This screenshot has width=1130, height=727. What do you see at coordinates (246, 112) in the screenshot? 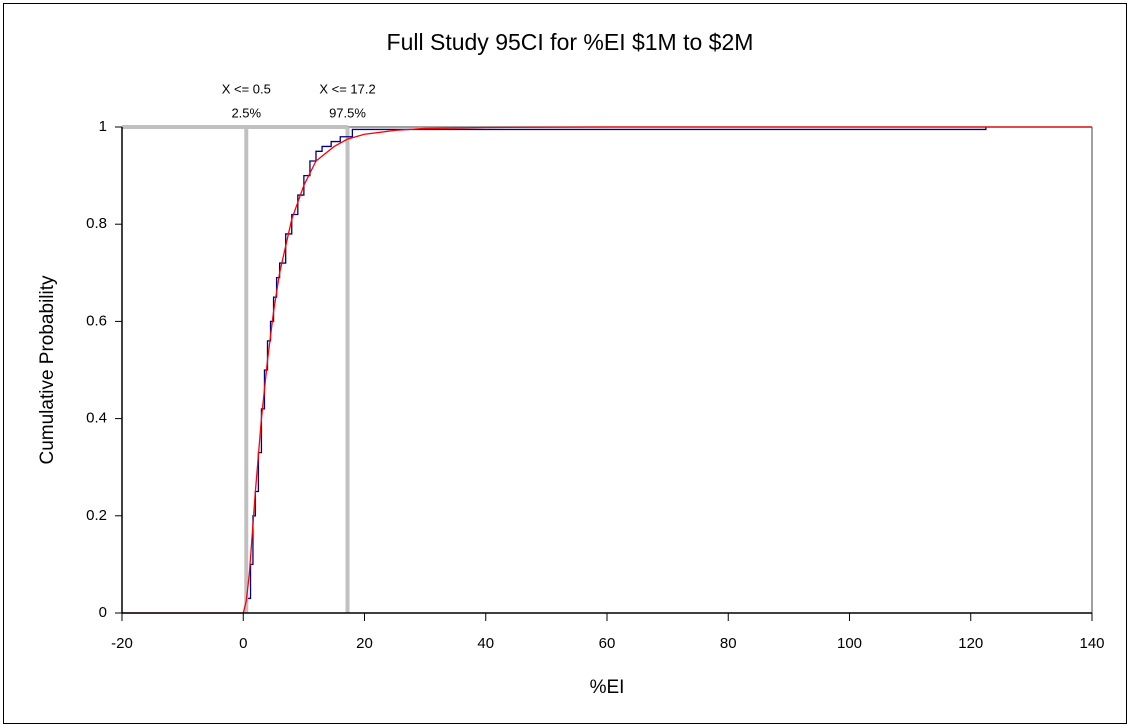
I see `percentile-prob: 2.5%` at bounding box center [246, 112].